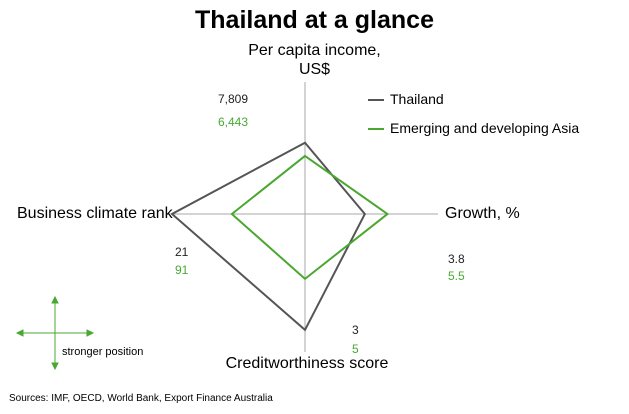 The image size is (629, 414). I want to click on axis-label-right: Growth, %, so click(482, 213).